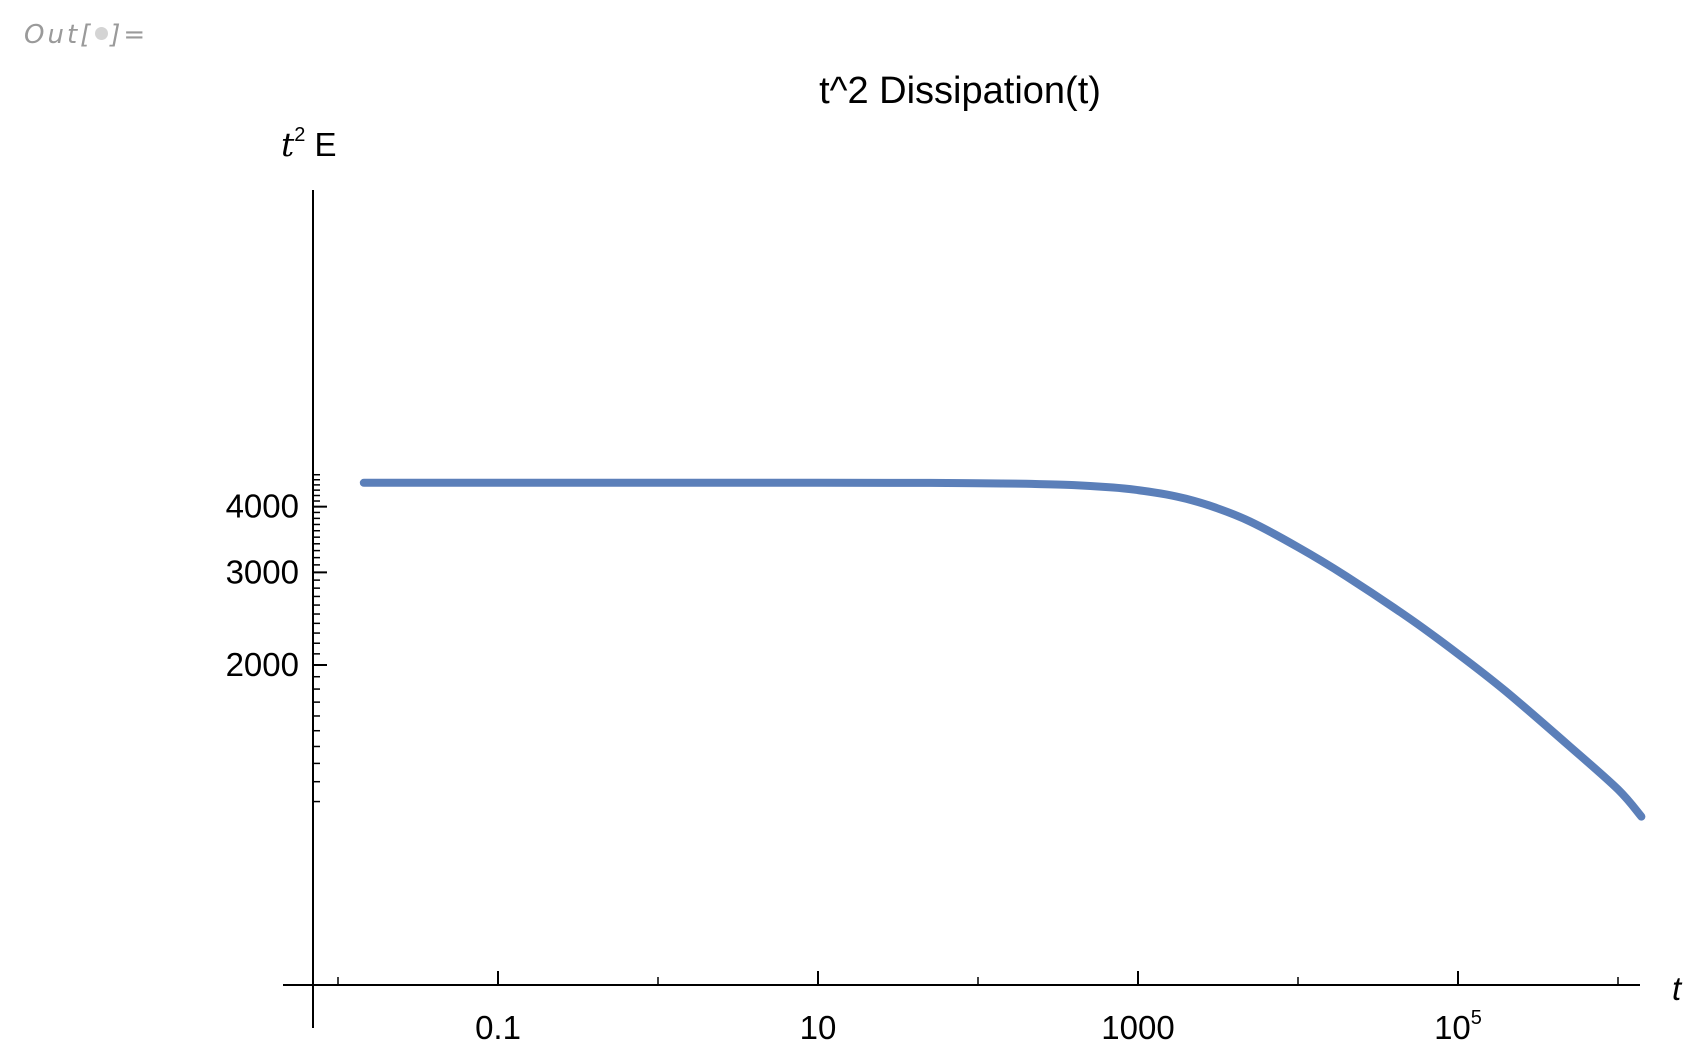 The width and height of the screenshot is (1704, 1059). I want to click on x-tick-label: 0.1, so click(498, 1027).